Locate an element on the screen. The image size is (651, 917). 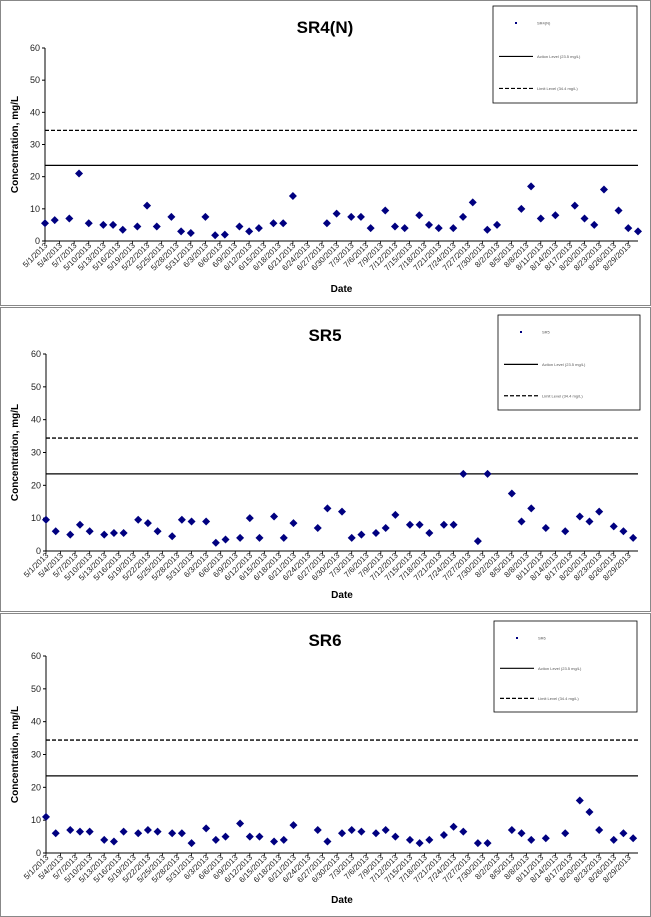
legend-label: SR4(N) is located at coordinates (544, 23).